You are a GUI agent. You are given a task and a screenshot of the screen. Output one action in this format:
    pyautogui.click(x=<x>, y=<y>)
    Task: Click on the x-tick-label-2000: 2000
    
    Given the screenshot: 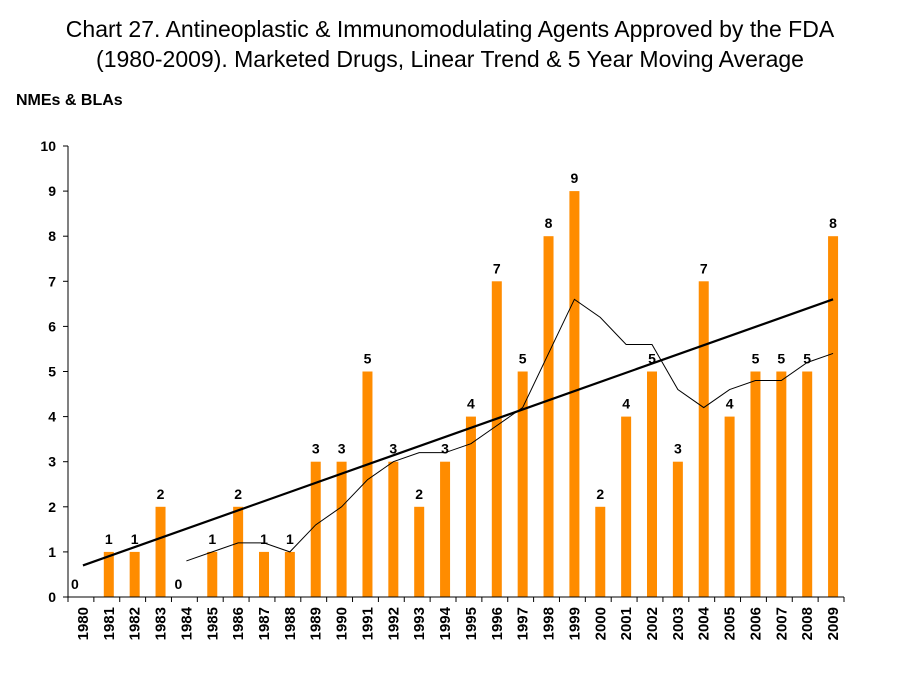 What is the action you would take?
    pyautogui.click(x=600, y=623)
    